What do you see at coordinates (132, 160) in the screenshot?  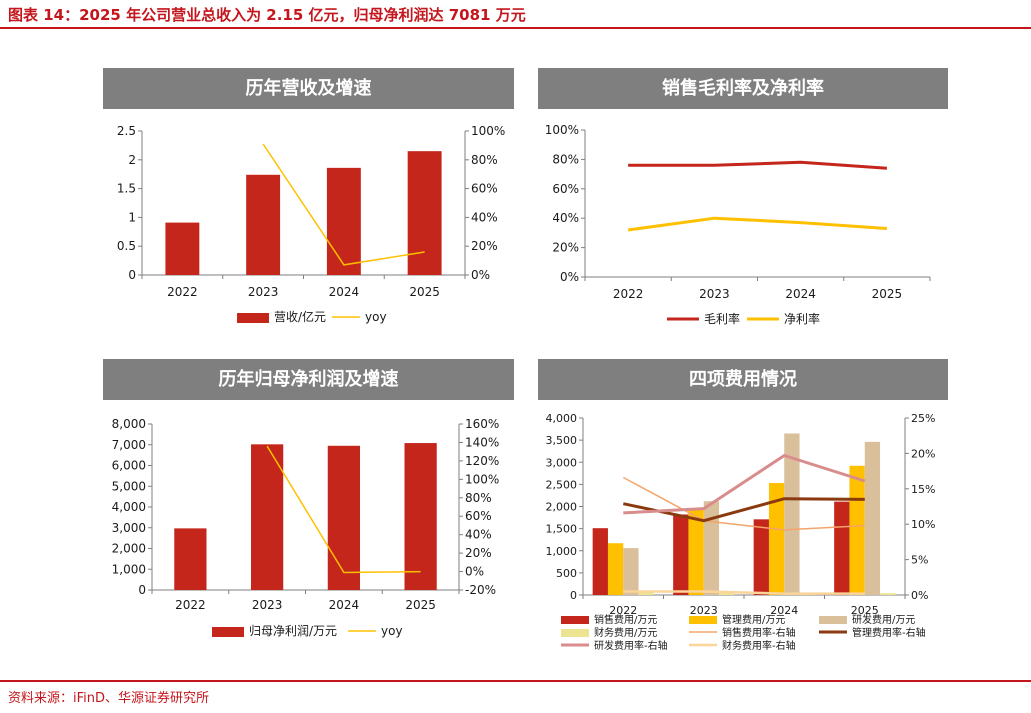 I see `y-tick-label: 2` at bounding box center [132, 160].